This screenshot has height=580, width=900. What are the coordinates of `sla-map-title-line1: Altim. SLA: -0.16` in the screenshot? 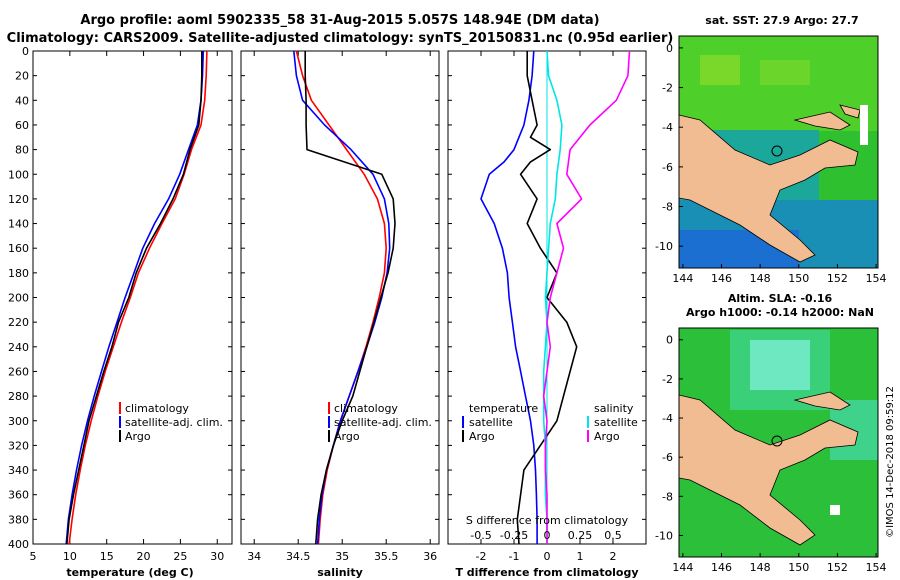 It's located at (780, 298).